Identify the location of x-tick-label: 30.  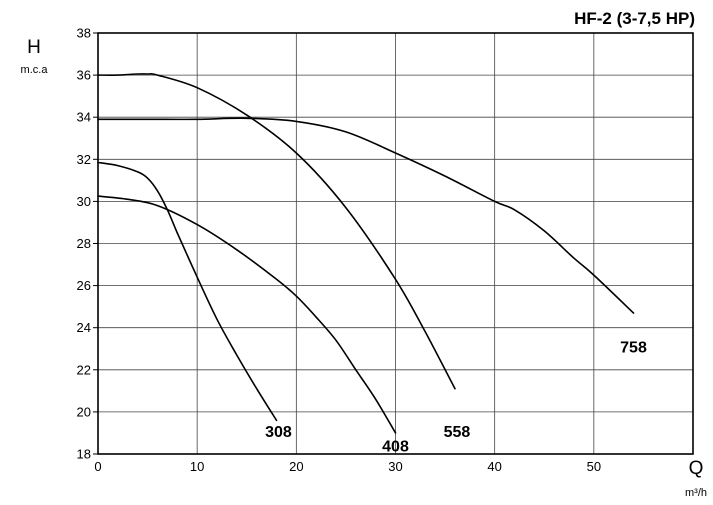
(395, 466).